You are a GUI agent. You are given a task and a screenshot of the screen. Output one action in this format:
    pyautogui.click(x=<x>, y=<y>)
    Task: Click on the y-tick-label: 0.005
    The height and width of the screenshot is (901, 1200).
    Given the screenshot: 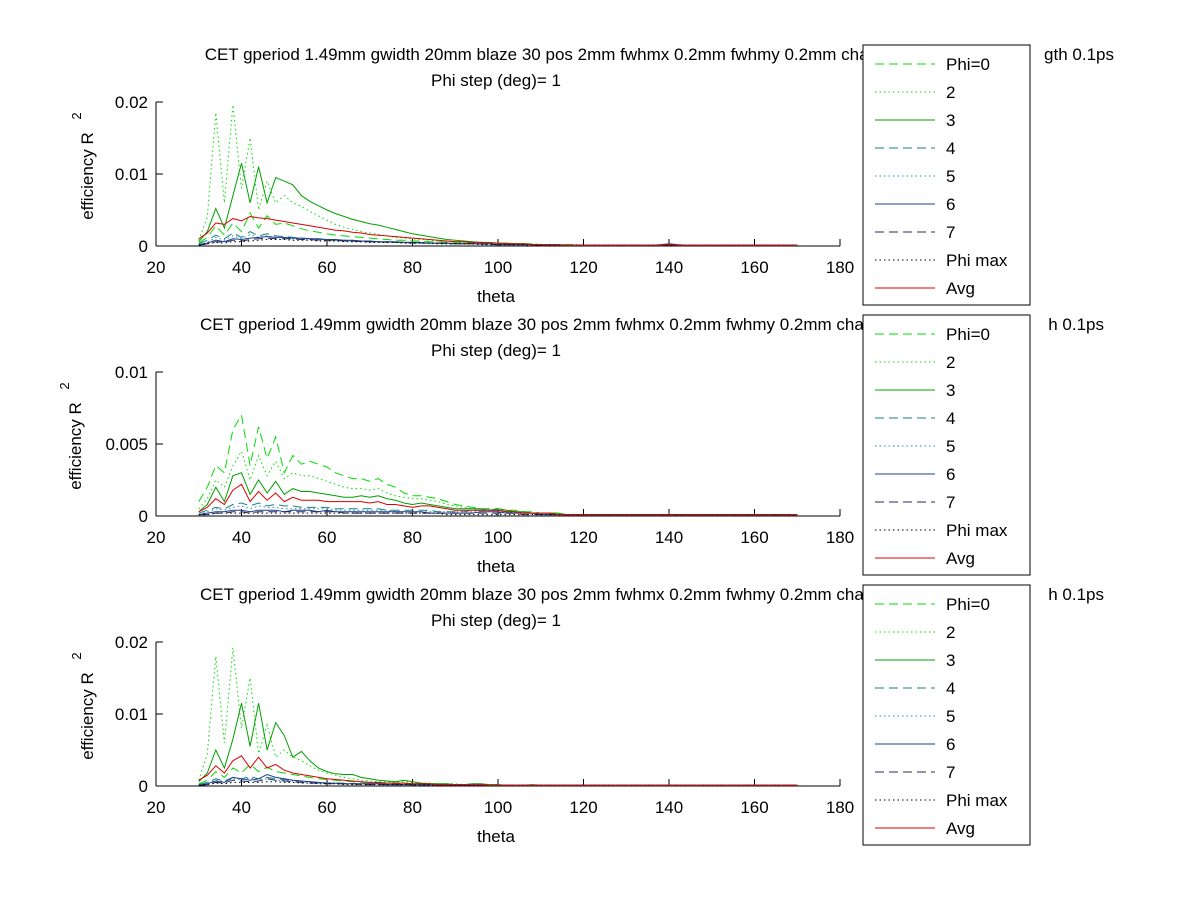 What is the action you would take?
    pyautogui.click(x=126, y=444)
    